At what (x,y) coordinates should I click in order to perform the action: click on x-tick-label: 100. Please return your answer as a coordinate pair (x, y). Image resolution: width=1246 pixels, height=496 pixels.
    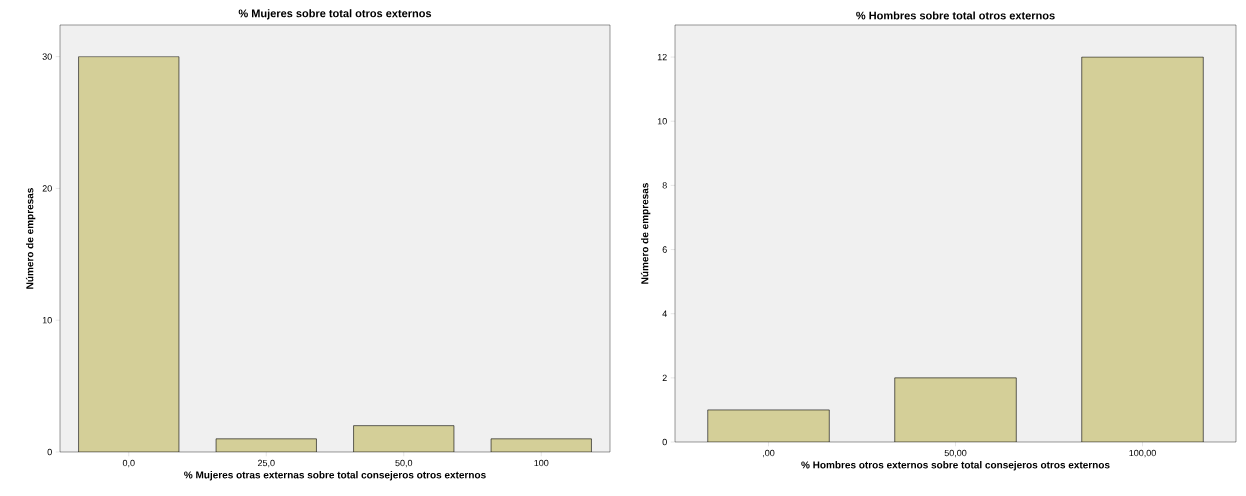
    Looking at the image, I should click on (541, 463).